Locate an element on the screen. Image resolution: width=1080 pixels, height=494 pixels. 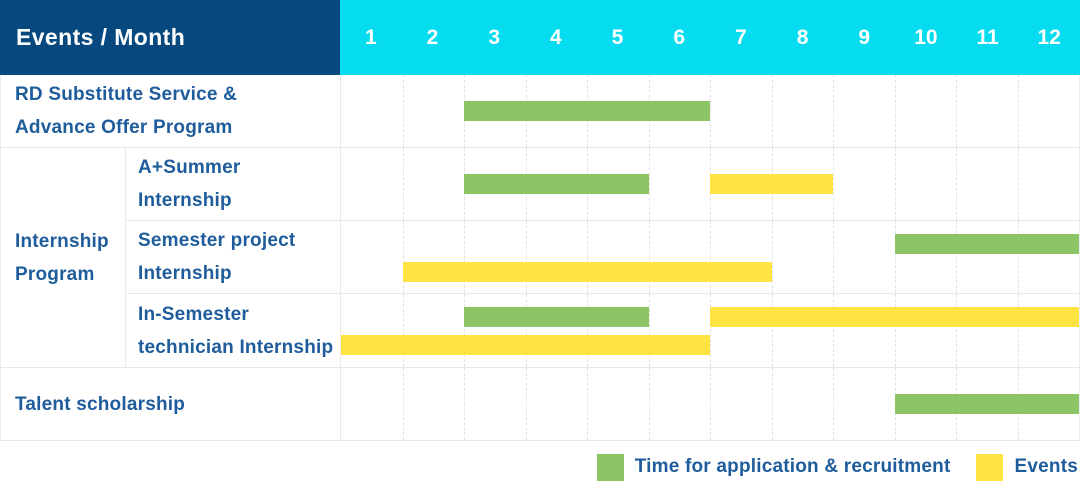
row-label-line: Talent scholarship is located at coordinates (100, 404).